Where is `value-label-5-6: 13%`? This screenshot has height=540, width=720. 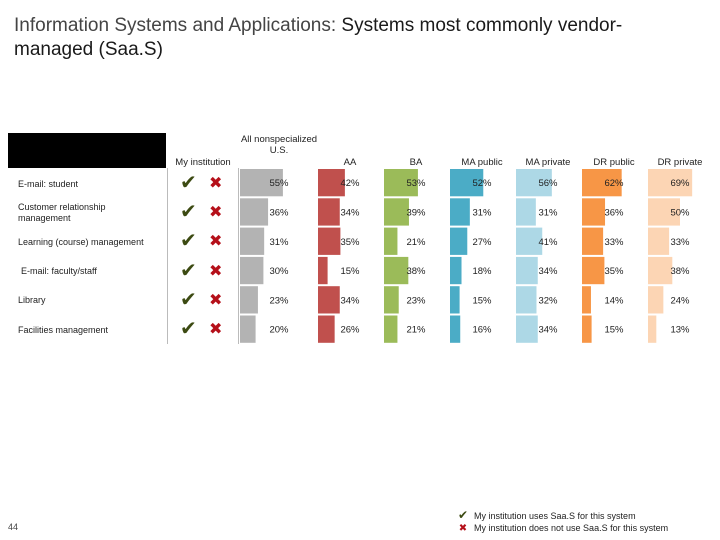
value-label-5-6: 13% is located at coordinates (680, 330).